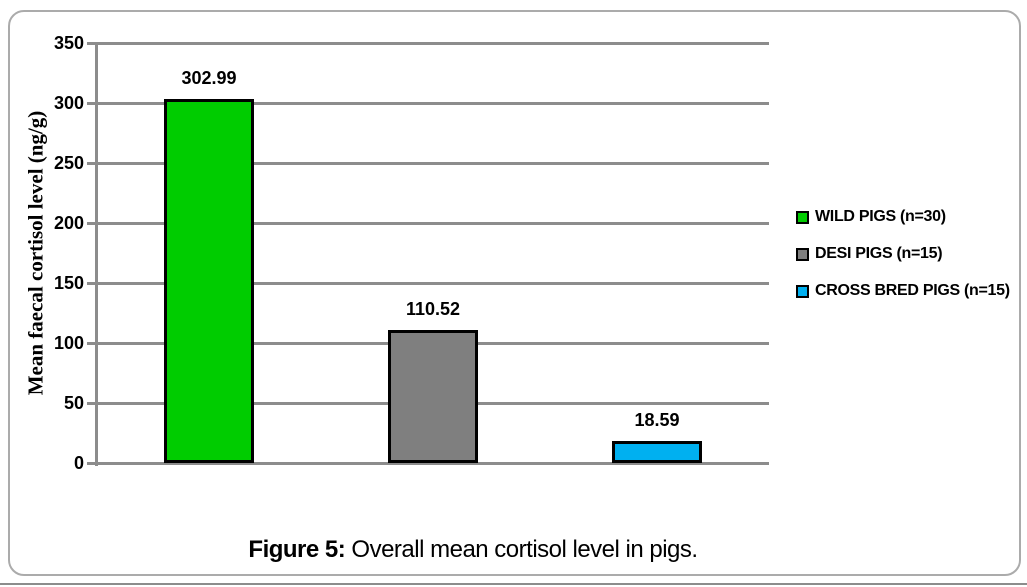 The width and height of the screenshot is (1027, 587). Describe the element at coordinates (96, 254) in the screenshot. I see `y-axis-line` at that location.